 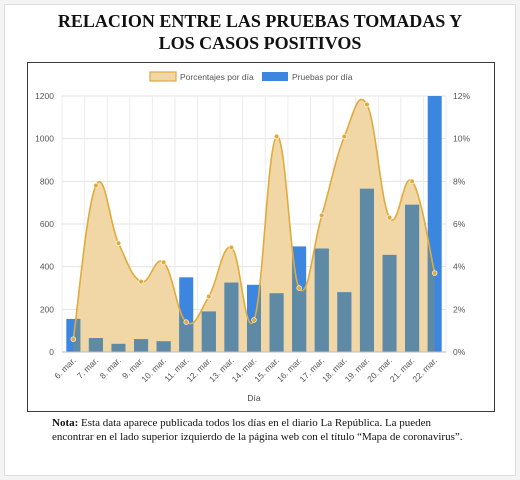 I want to click on legend-swatch-pruebas, so click(x=275, y=76).